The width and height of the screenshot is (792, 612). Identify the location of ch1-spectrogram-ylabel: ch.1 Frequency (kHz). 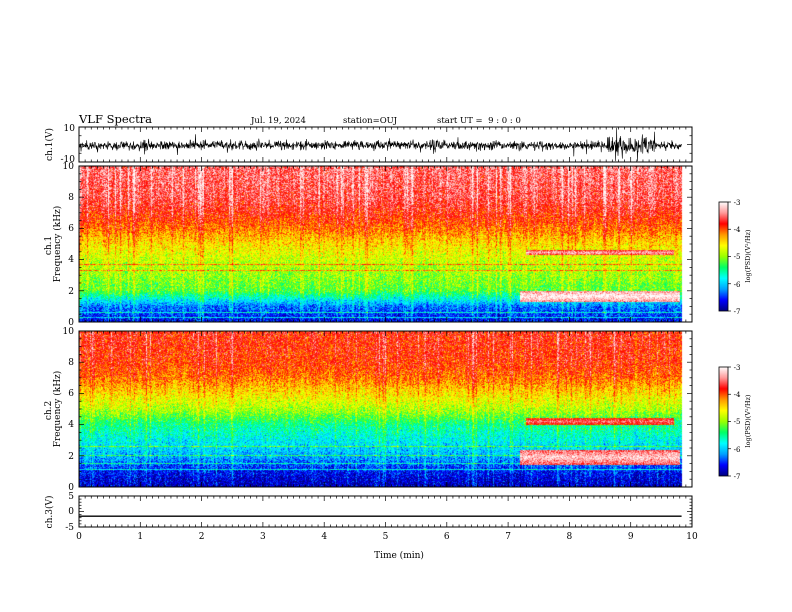
(53, 244).